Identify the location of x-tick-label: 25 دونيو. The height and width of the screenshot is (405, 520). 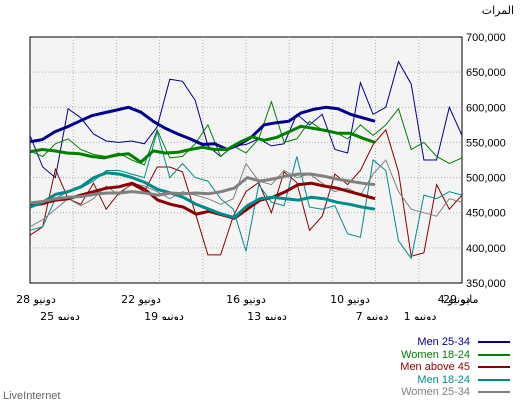
(60, 315).